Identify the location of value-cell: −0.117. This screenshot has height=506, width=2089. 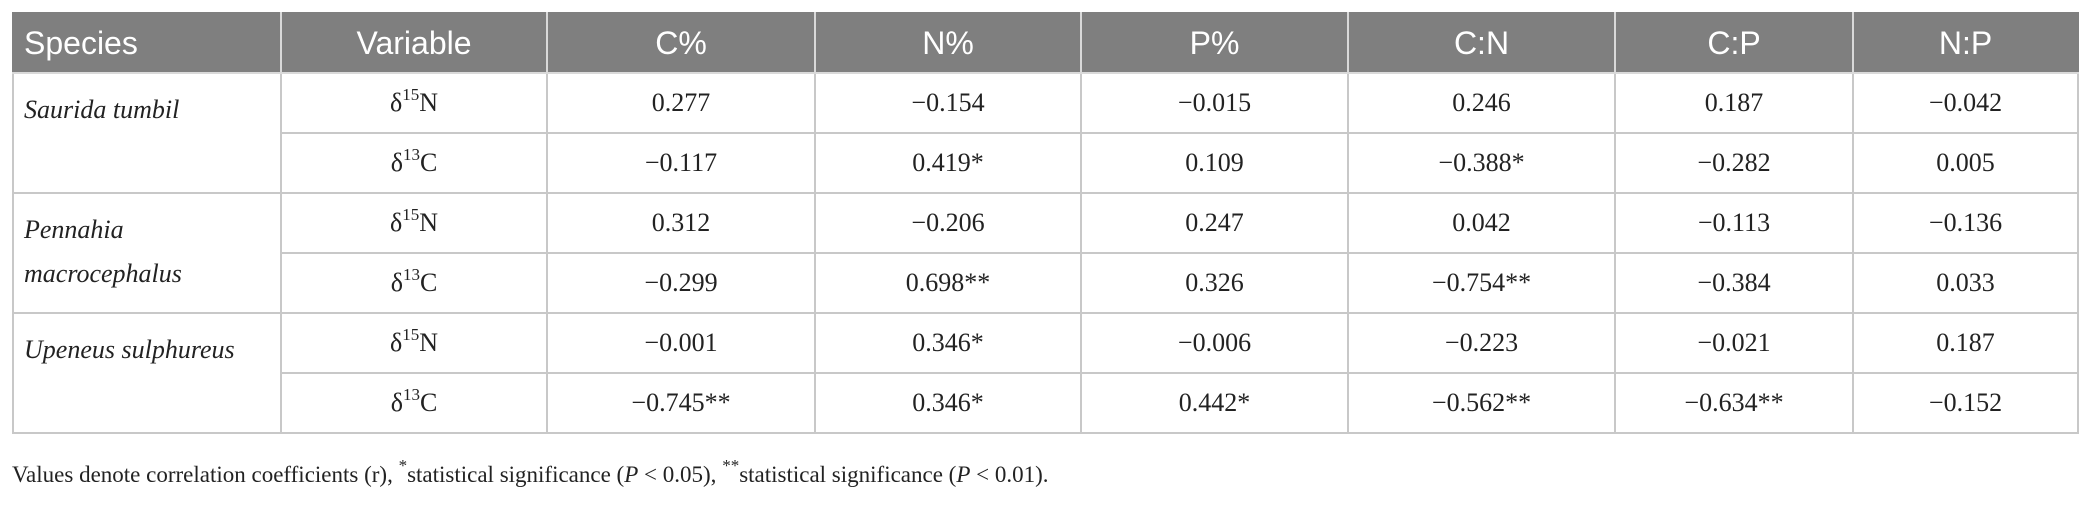
(681, 163).